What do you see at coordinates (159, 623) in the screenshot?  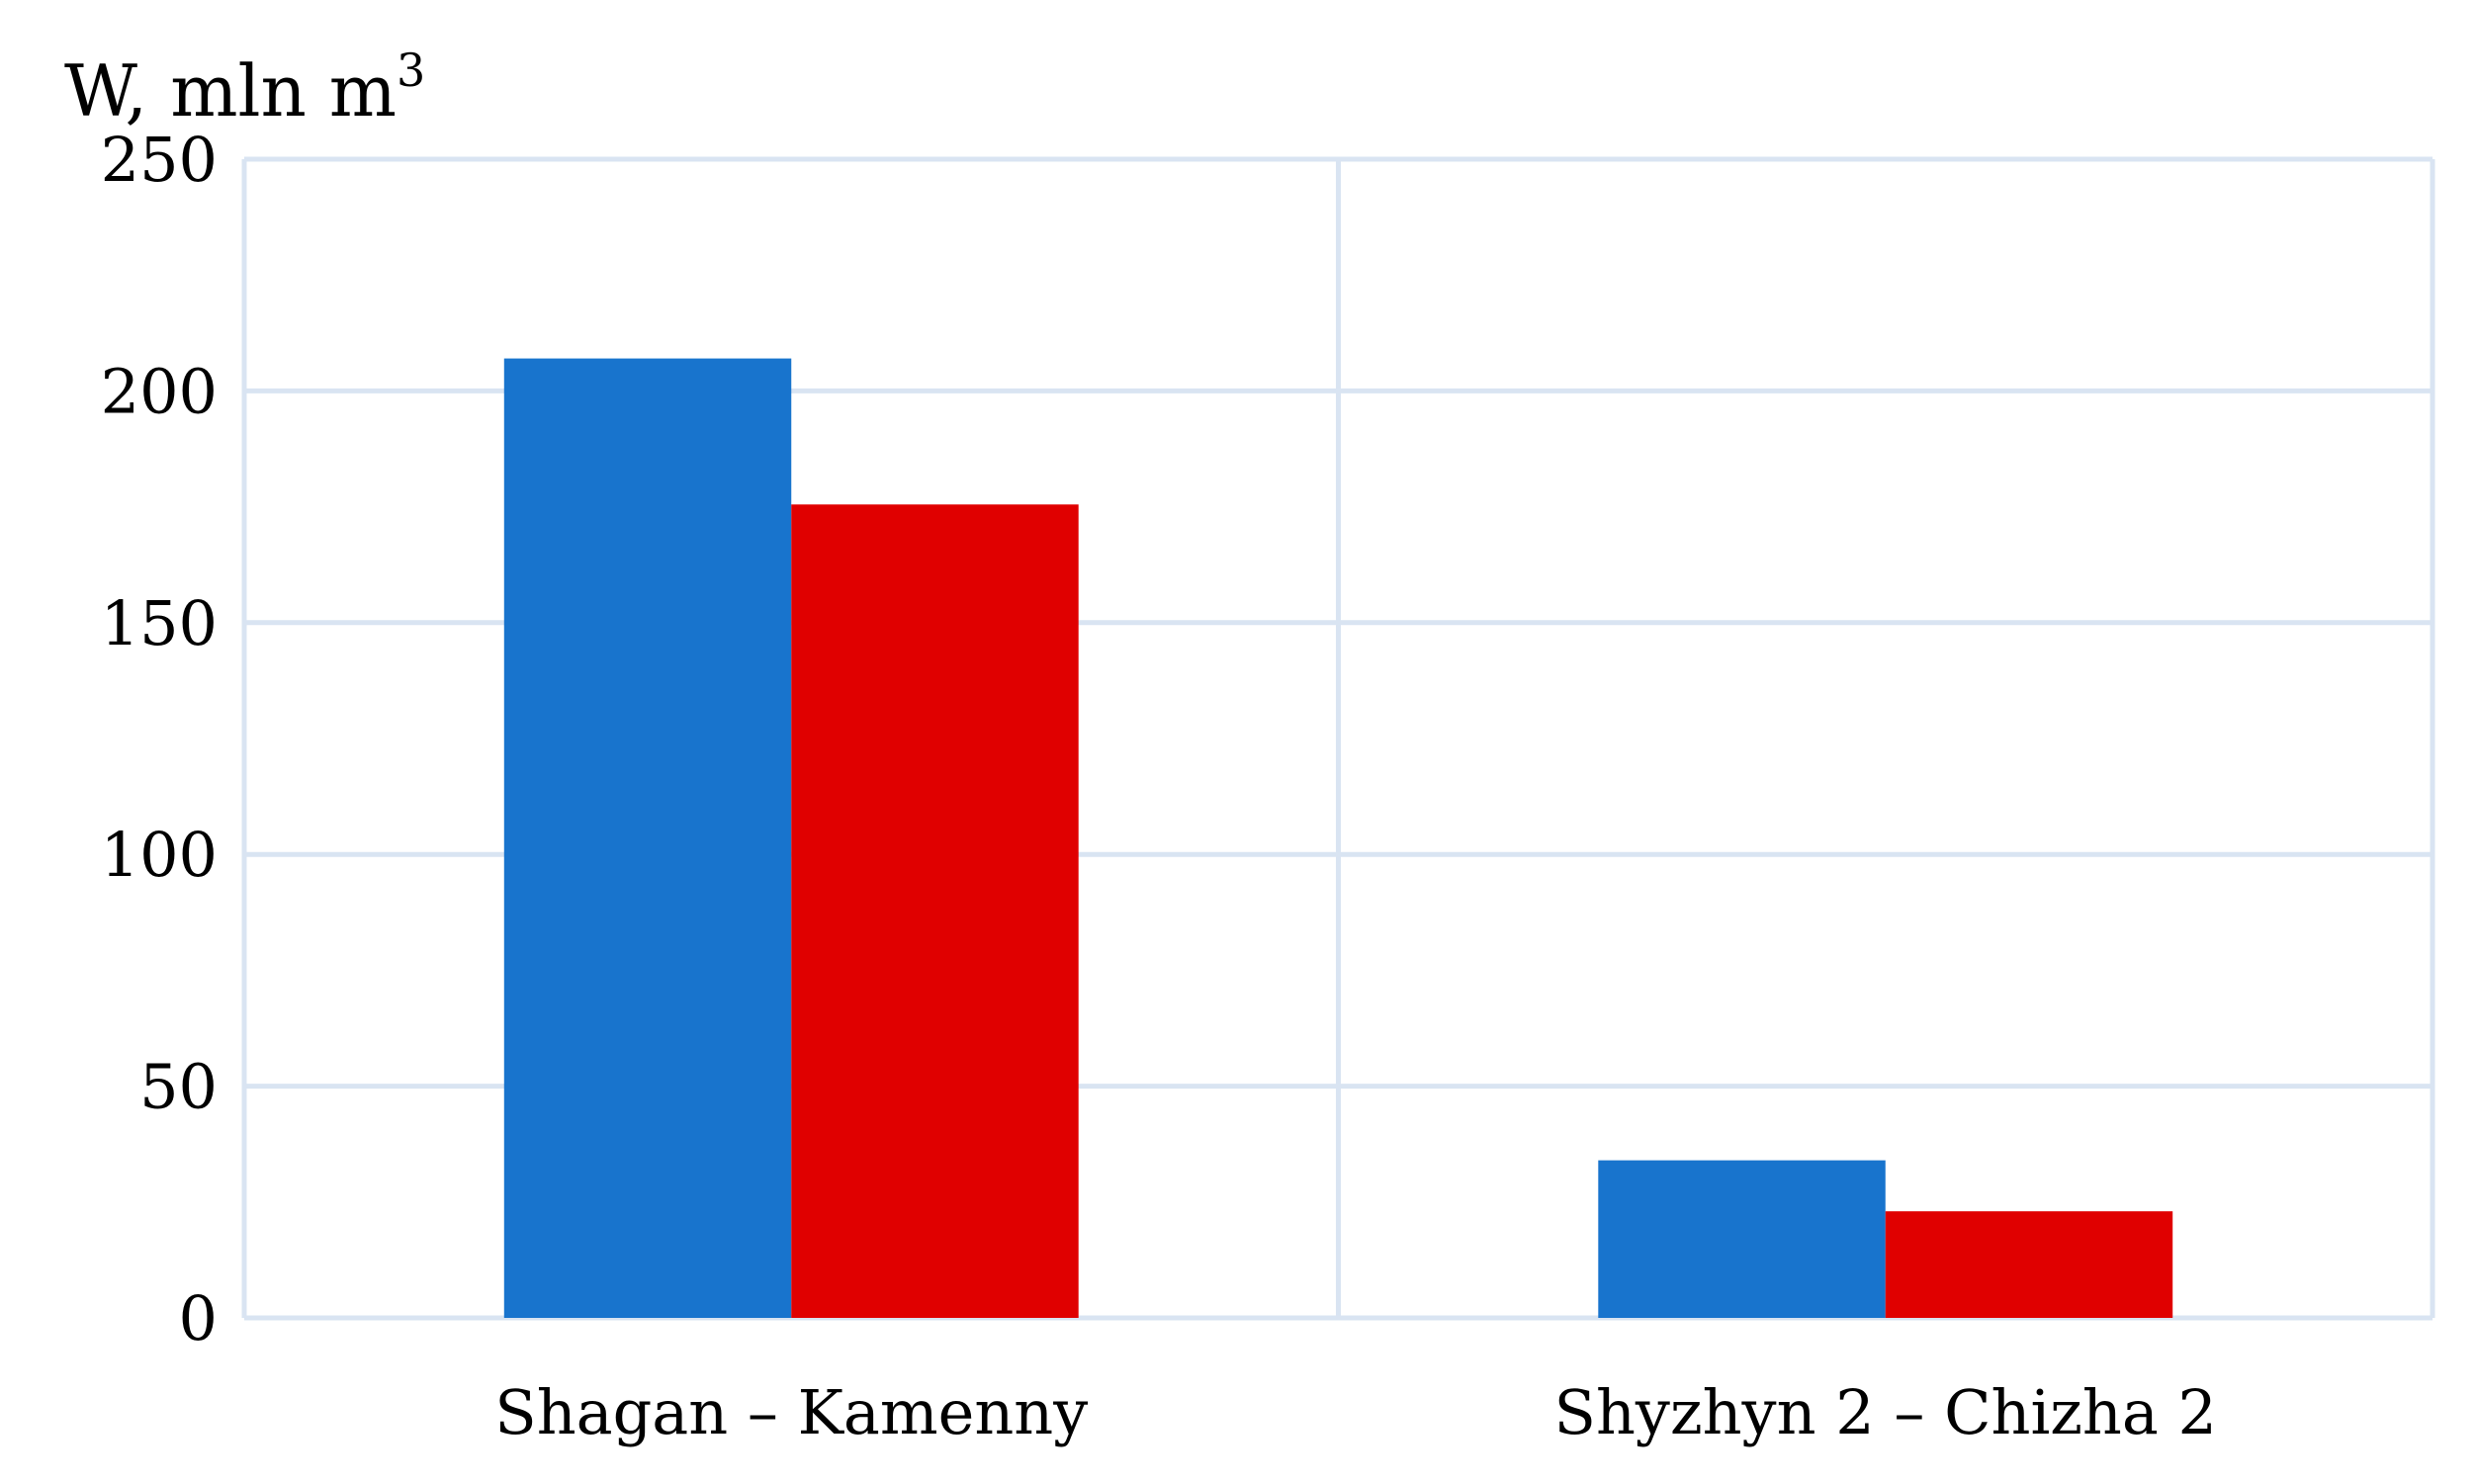 I see `y-tick-label-150: 150` at bounding box center [159, 623].